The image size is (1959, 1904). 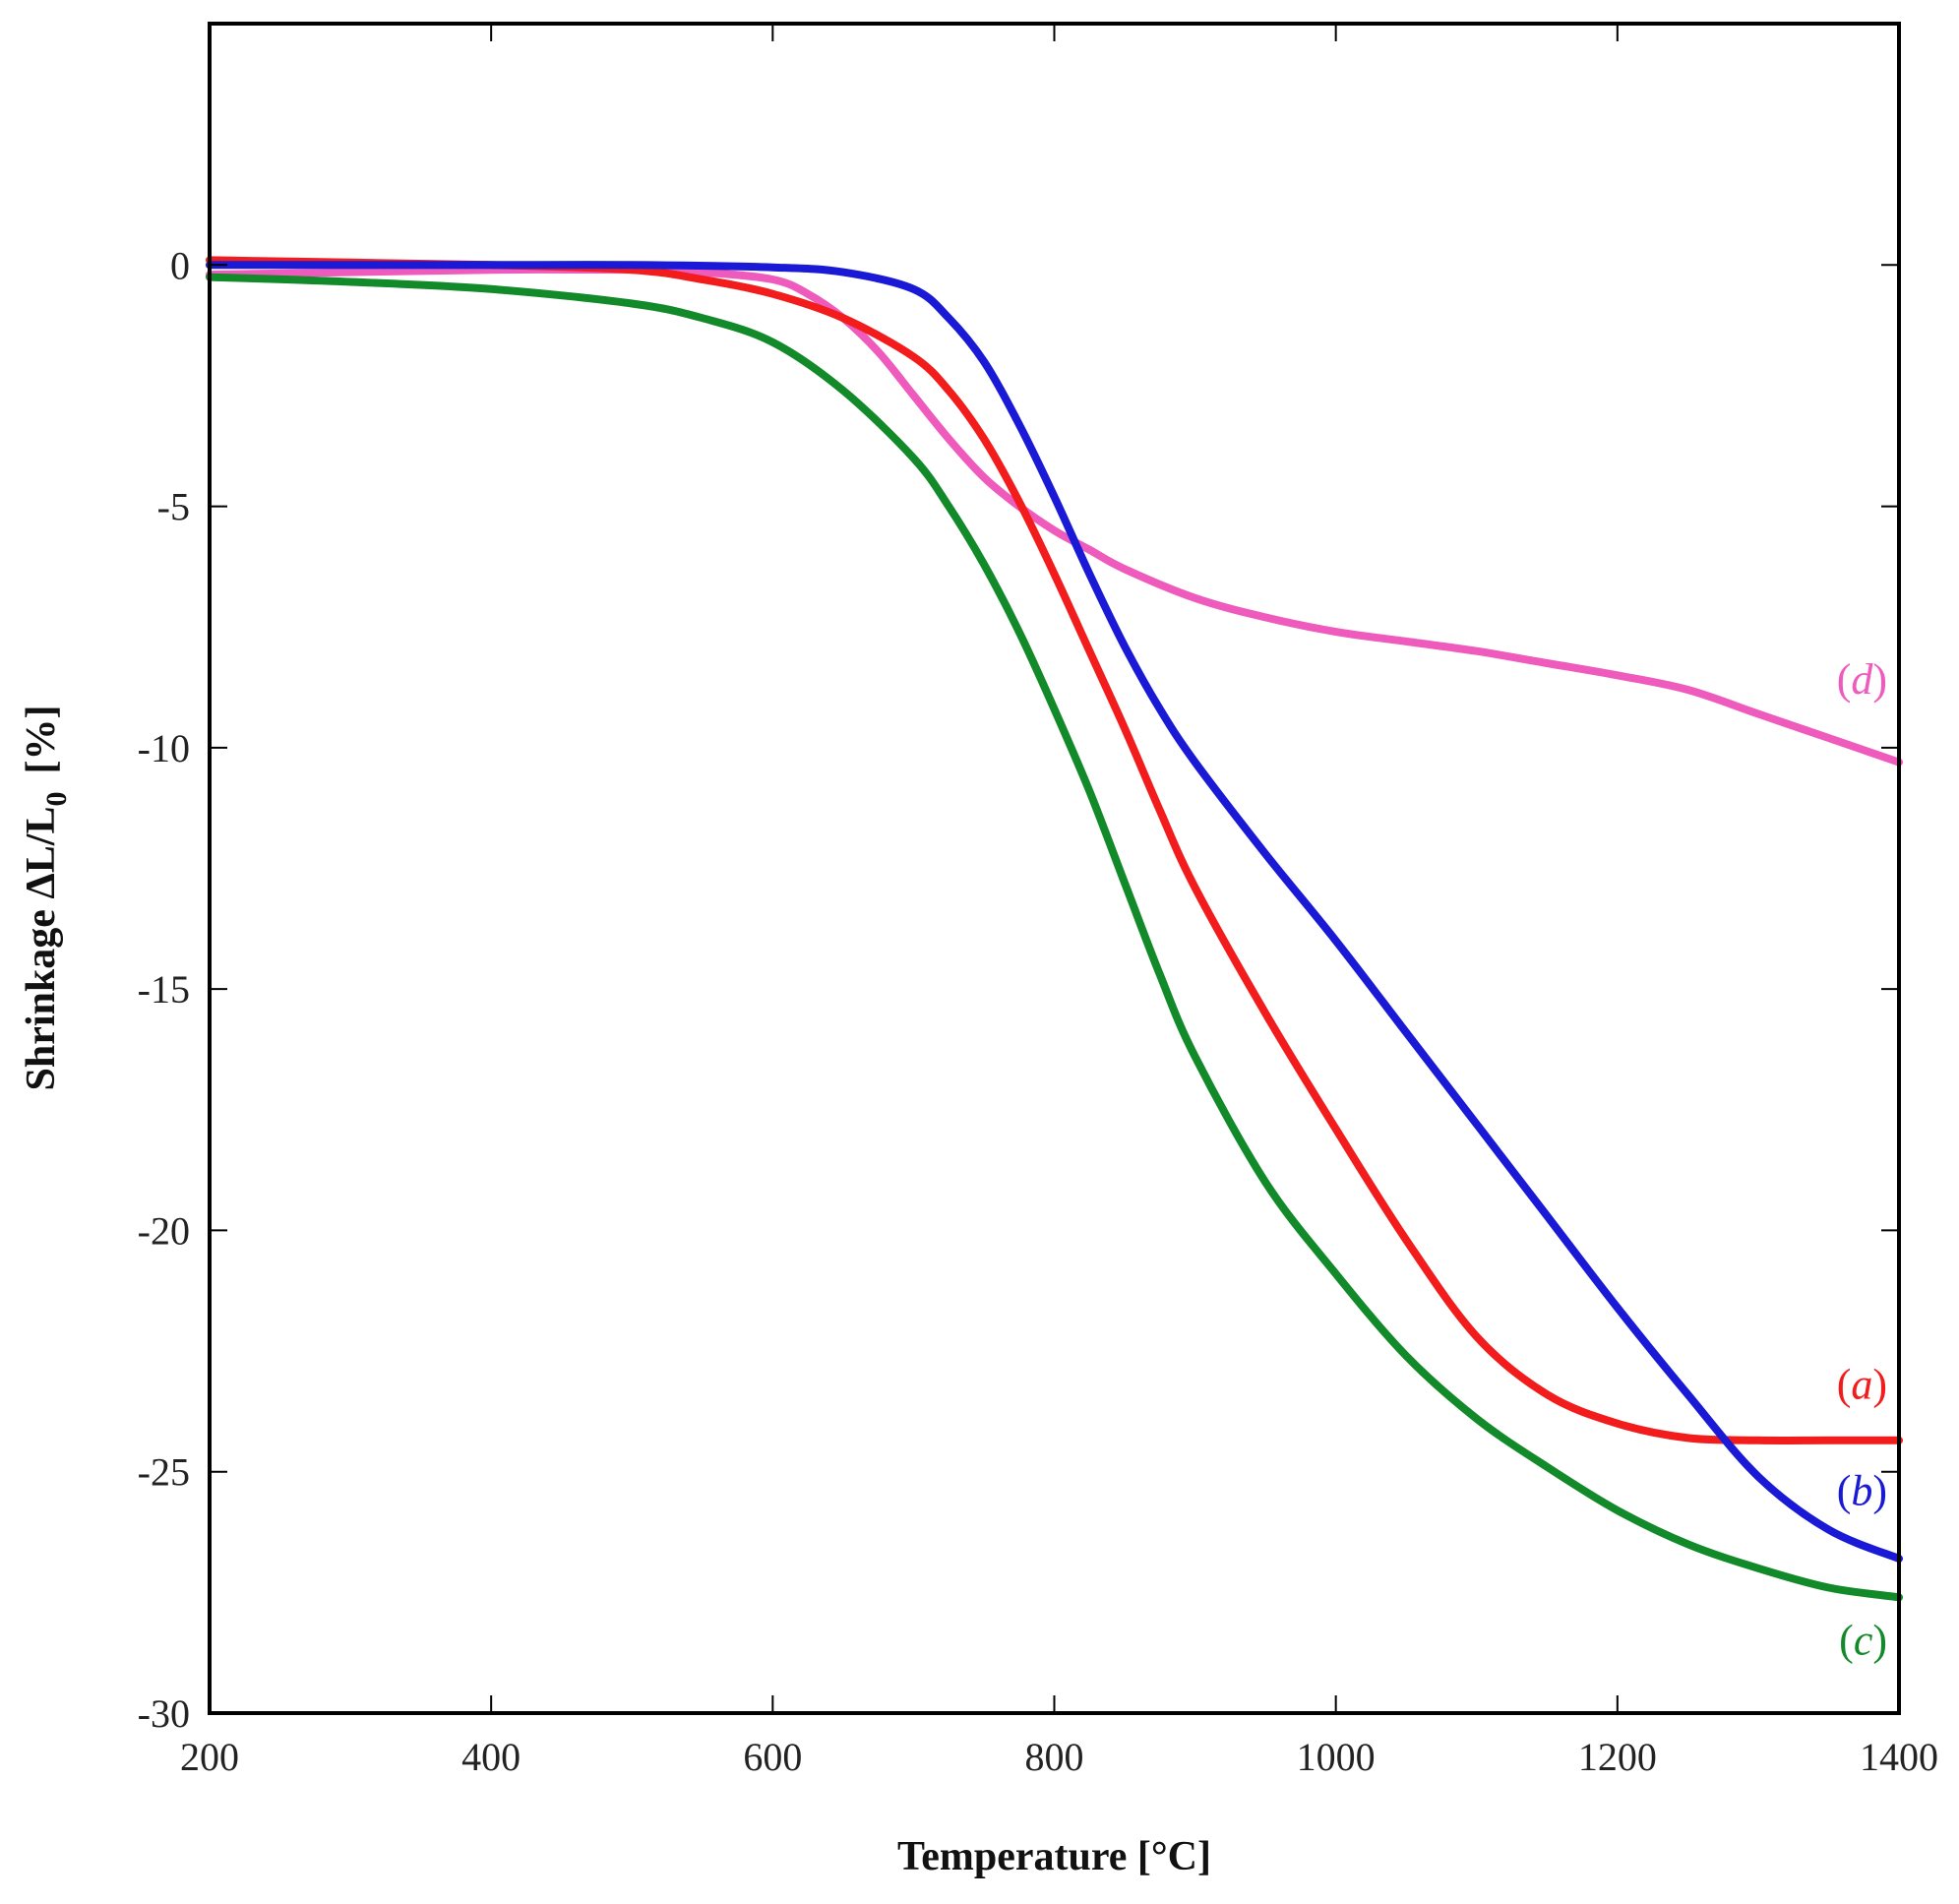 I want to click on y-tick-label: -5, so click(x=173, y=507).